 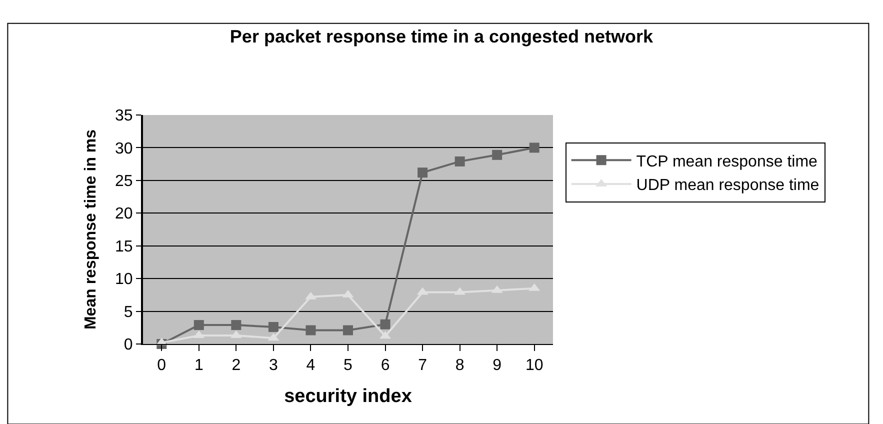 I want to click on y-tick-label: 20, so click(x=124, y=214).